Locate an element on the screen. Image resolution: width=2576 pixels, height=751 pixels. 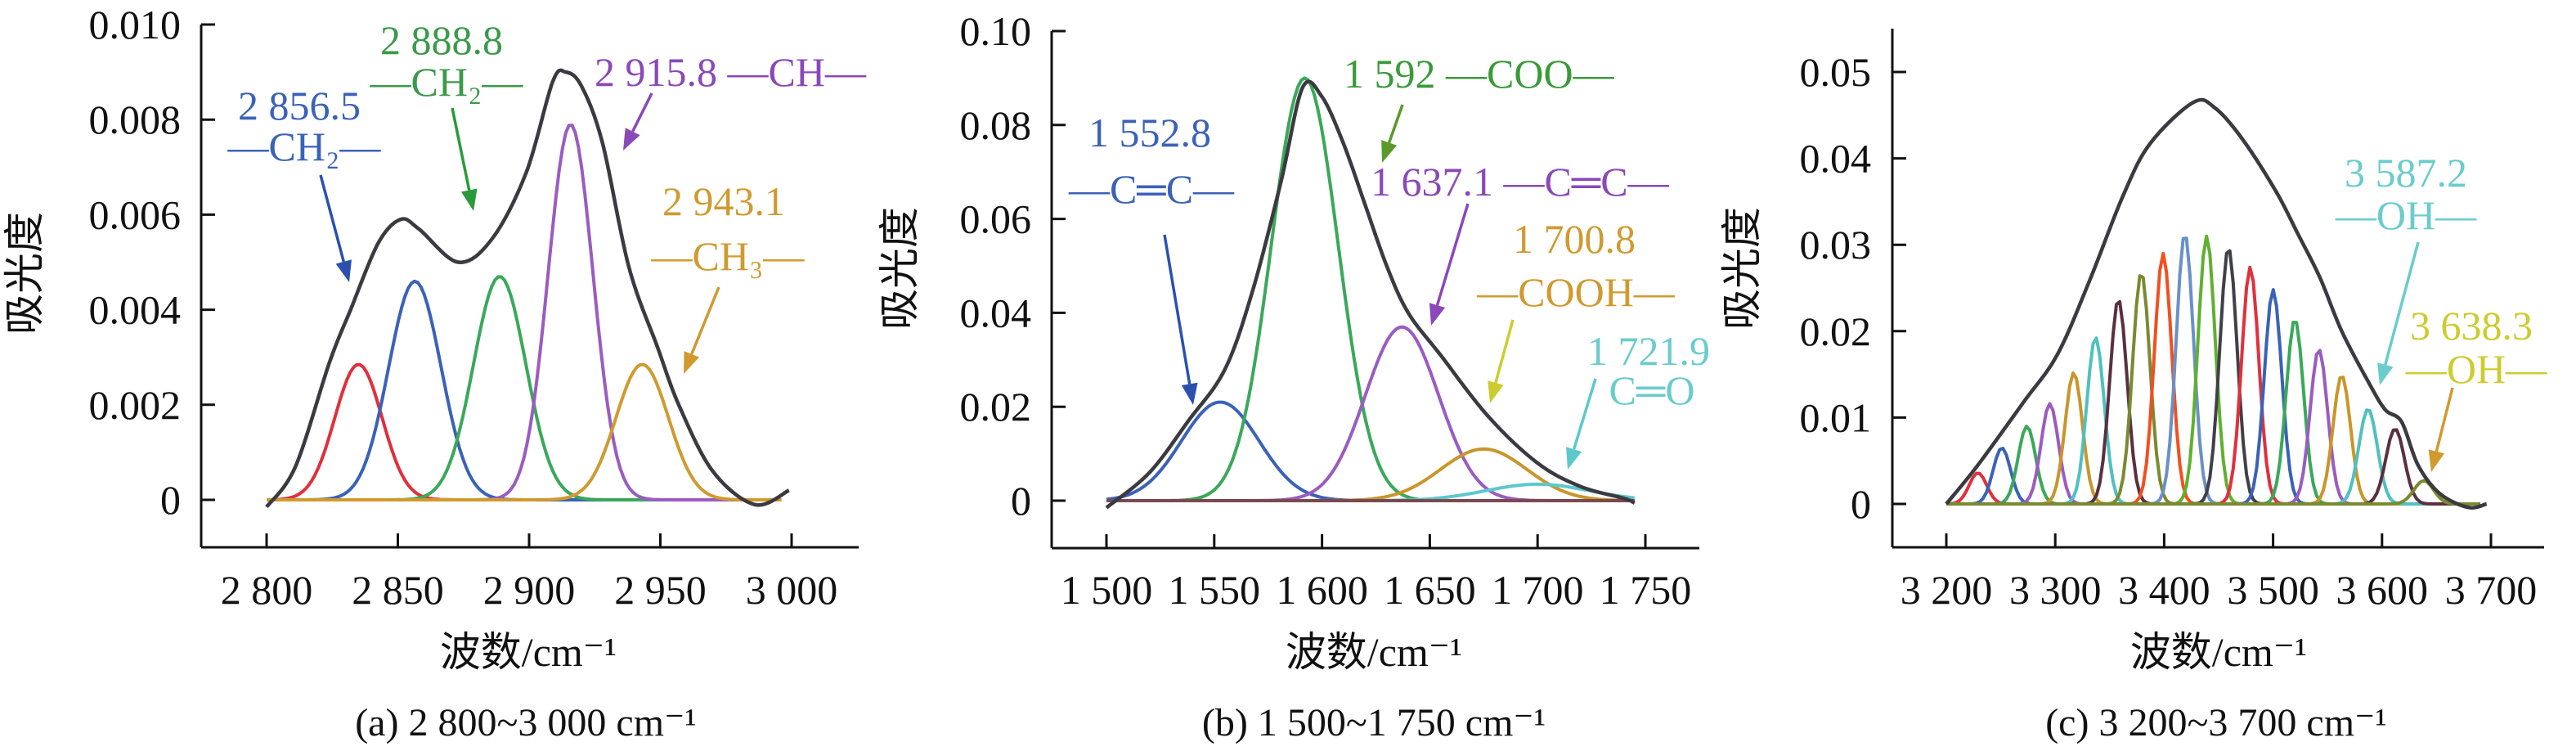
panel-caption: (a) 2 800~3 000 cm⁻¹ is located at coordinates (526, 723).